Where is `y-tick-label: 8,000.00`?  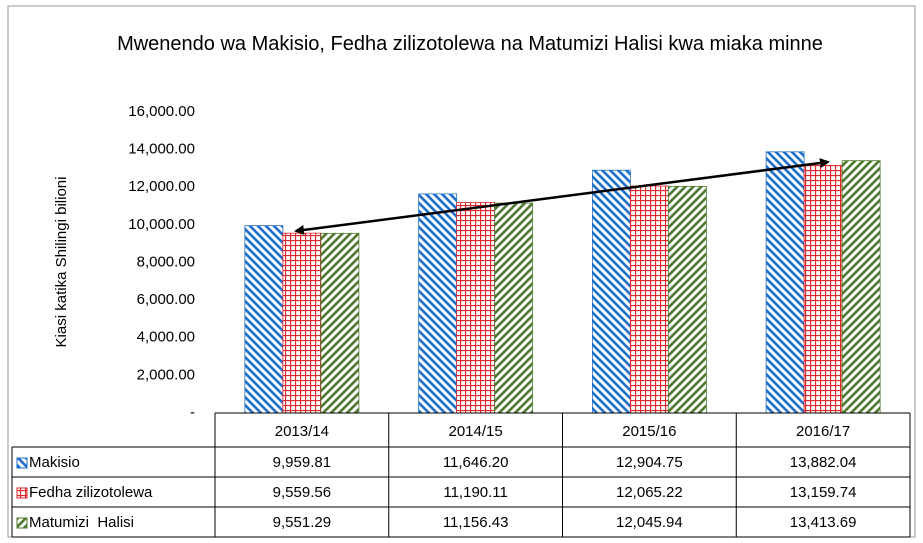
y-tick-label: 8,000.00 is located at coordinates (166, 261).